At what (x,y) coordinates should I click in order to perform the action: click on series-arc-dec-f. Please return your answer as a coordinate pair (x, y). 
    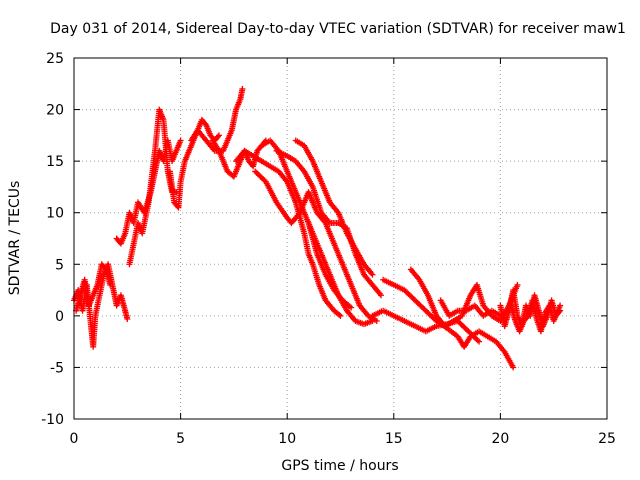
    Looking at the image, I should click on (330, 265).